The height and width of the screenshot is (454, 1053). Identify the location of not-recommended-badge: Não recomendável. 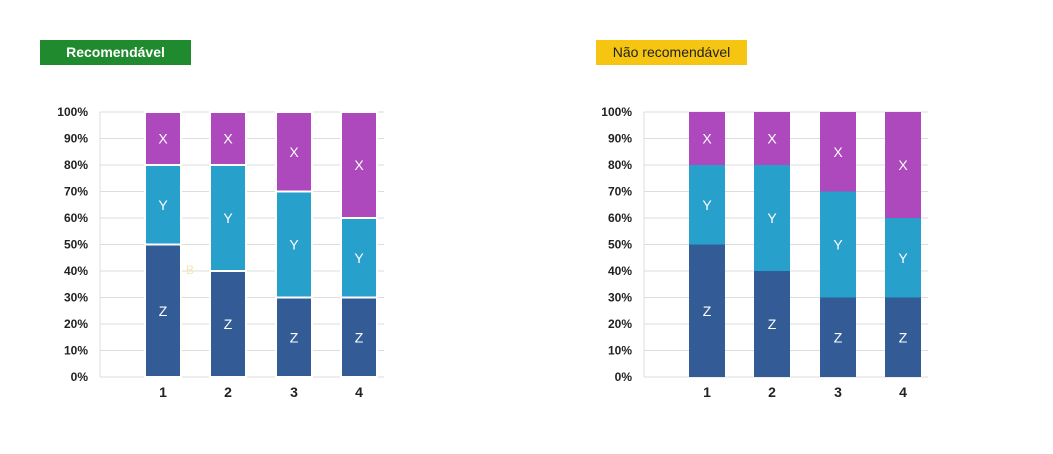
(671, 52).